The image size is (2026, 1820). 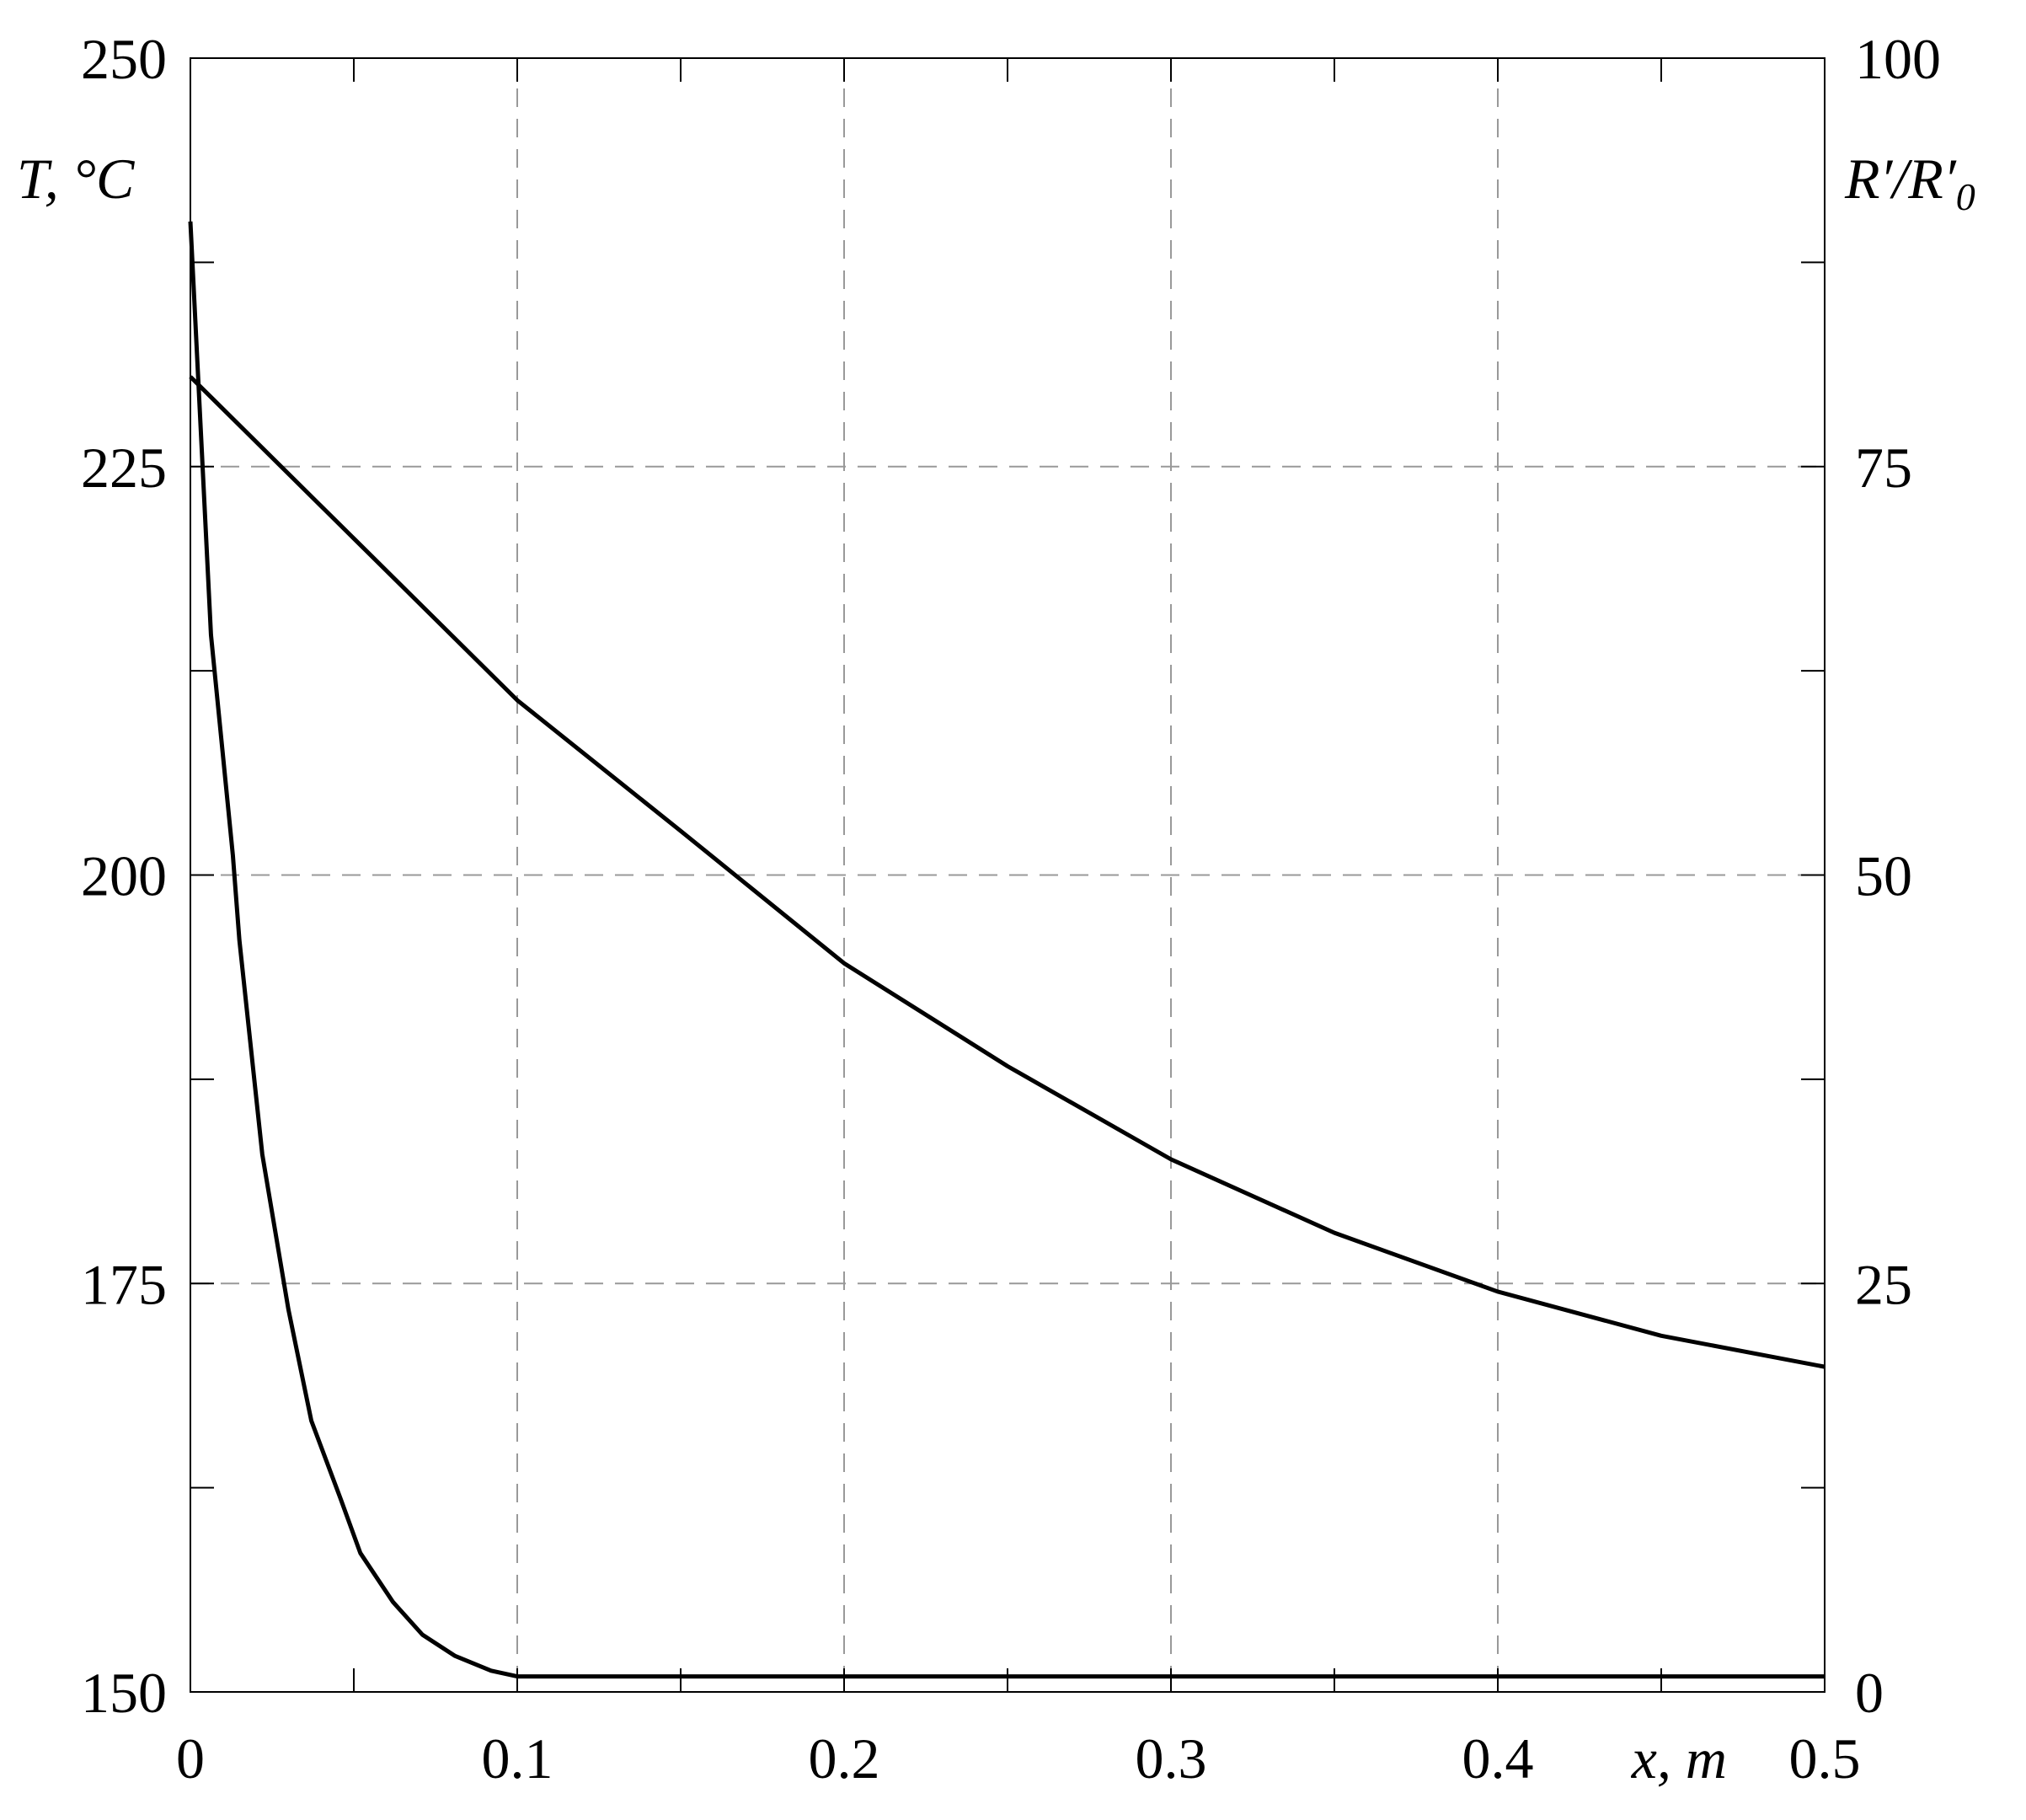 What do you see at coordinates (124, 1284) in the screenshot?
I see `y-tick-label: 175` at bounding box center [124, 1284].